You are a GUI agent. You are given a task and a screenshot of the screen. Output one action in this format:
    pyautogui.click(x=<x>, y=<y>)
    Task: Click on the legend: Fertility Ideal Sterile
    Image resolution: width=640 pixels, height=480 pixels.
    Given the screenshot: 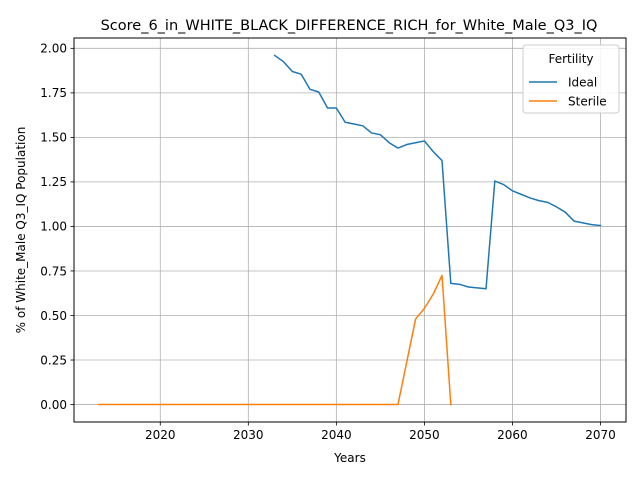 What is the action you would take?
    pyautogui.click(x=571, y=79)
    